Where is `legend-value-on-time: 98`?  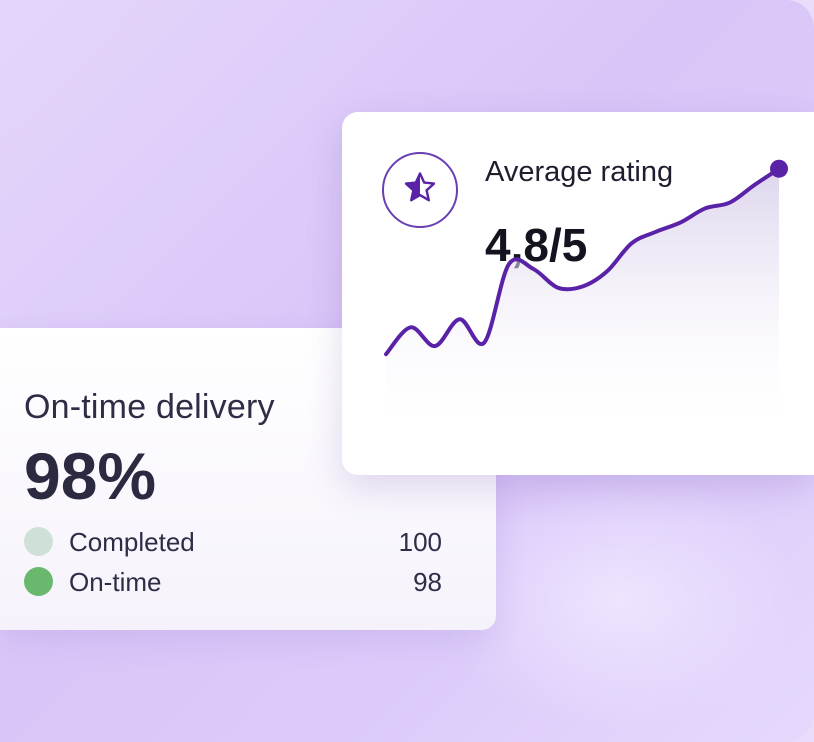
legend-value-on-time: 98 is located at coordinates (427, 582).